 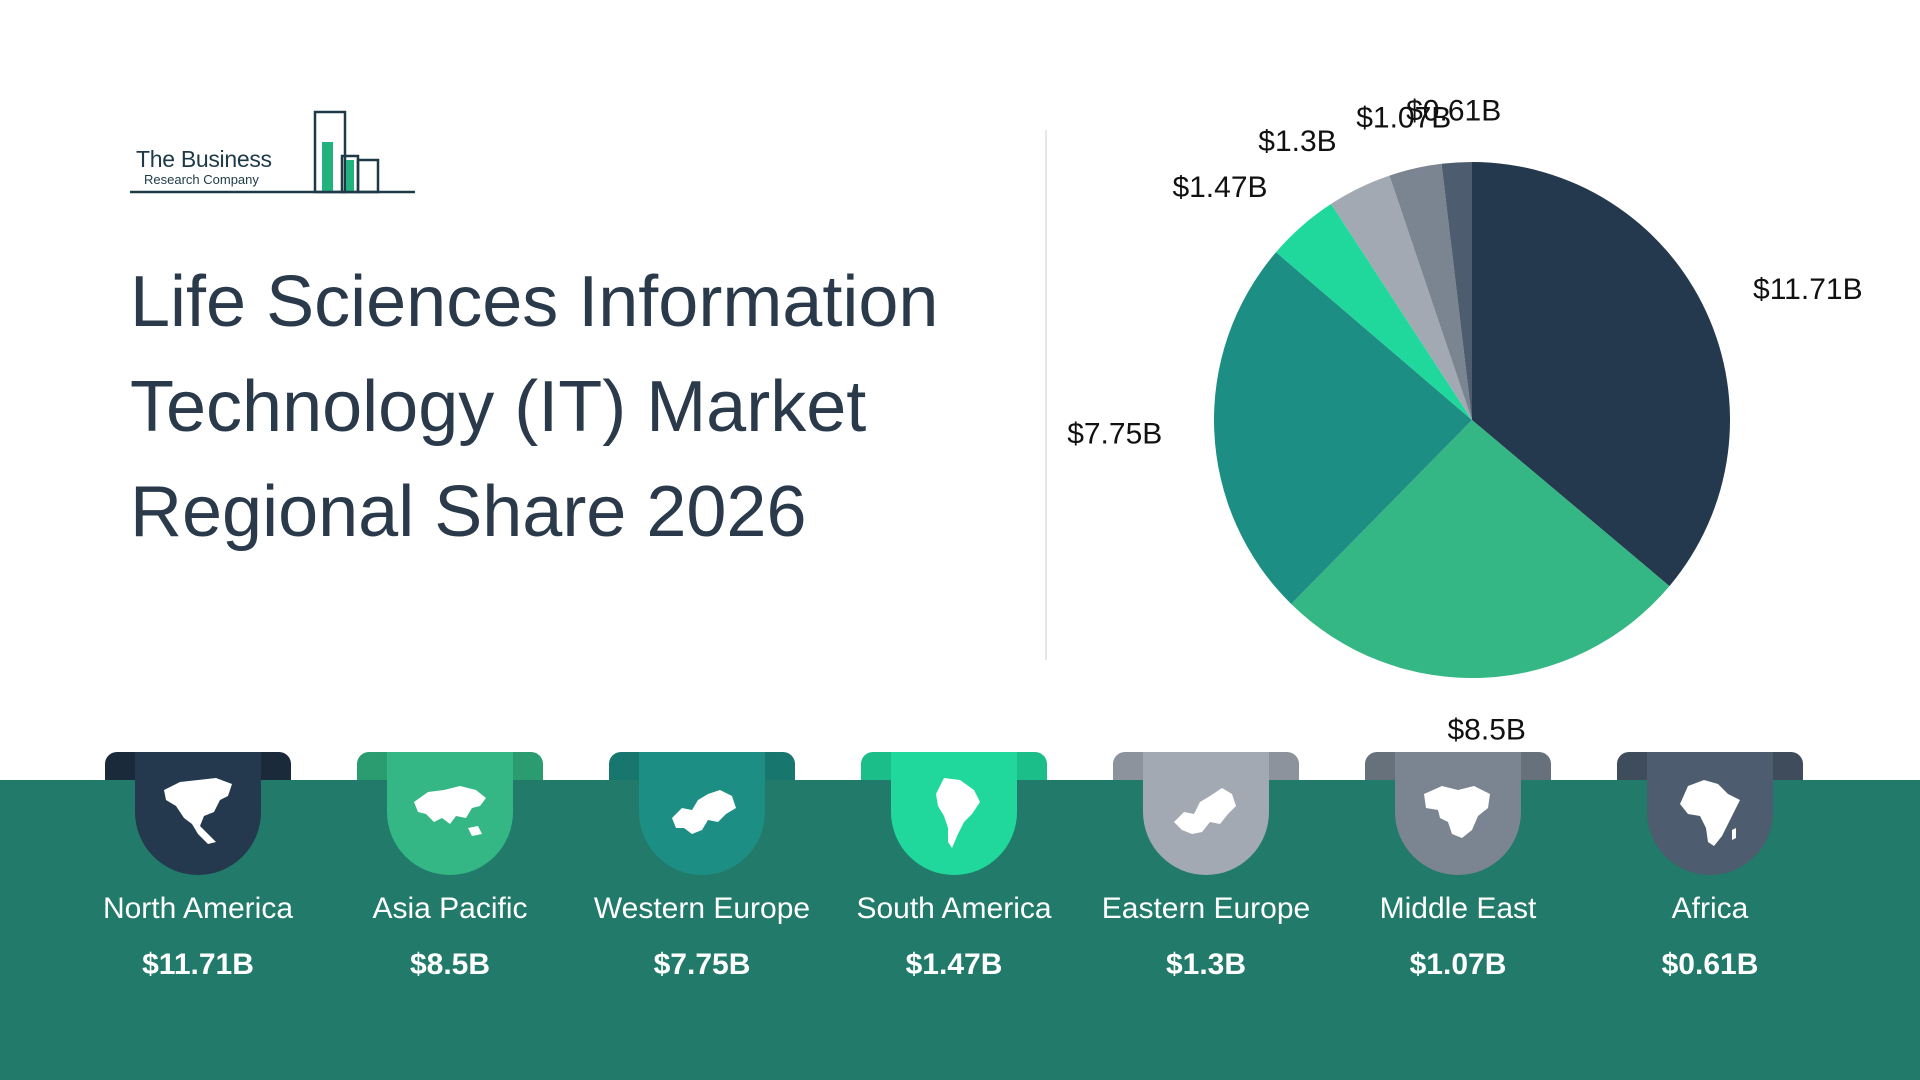 What do you see at coordinates (1206, 964) in the screenshot?
I see `region-value: $1.3B` at bounding box center [1206, 964].